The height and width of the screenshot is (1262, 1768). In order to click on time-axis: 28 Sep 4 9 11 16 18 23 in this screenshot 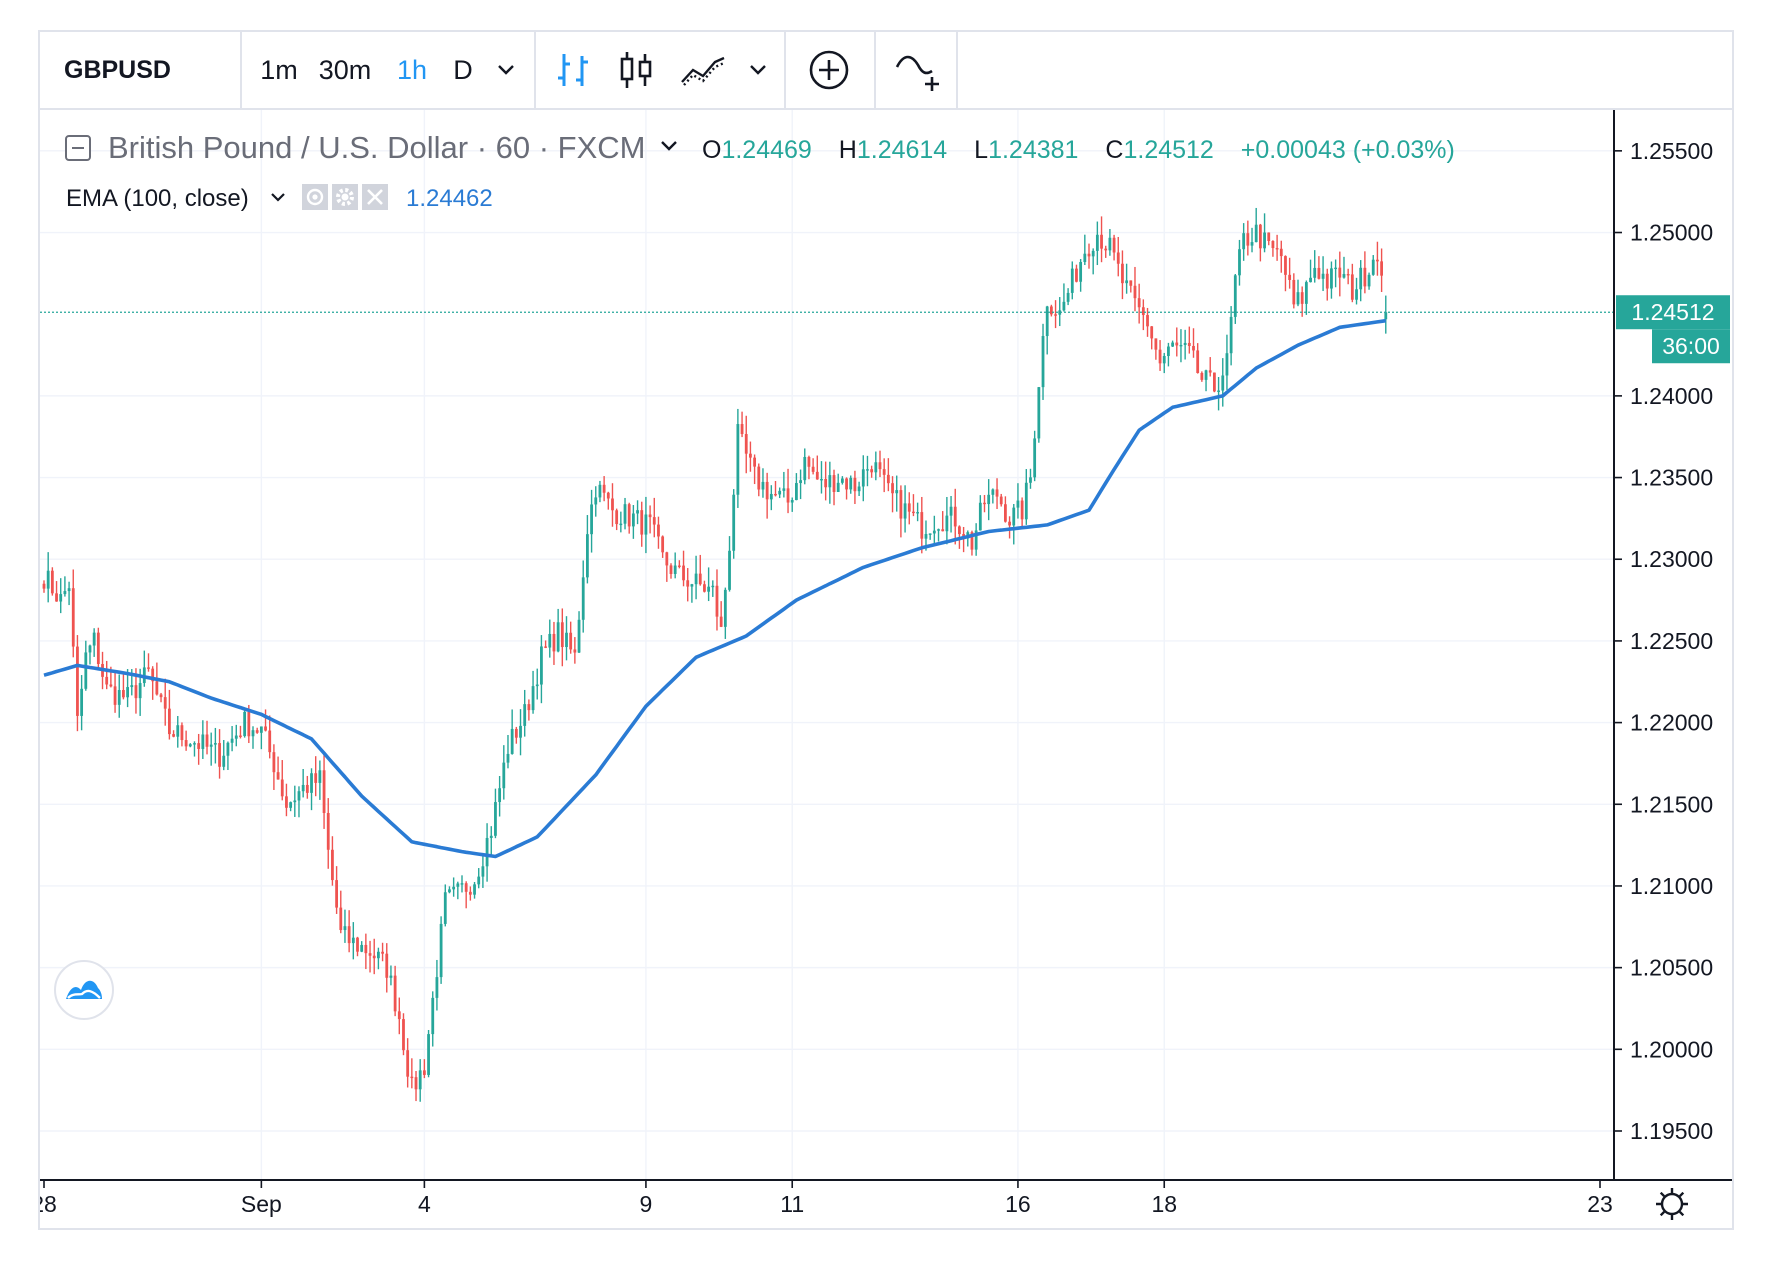, I will do `click(886, 1198)`.